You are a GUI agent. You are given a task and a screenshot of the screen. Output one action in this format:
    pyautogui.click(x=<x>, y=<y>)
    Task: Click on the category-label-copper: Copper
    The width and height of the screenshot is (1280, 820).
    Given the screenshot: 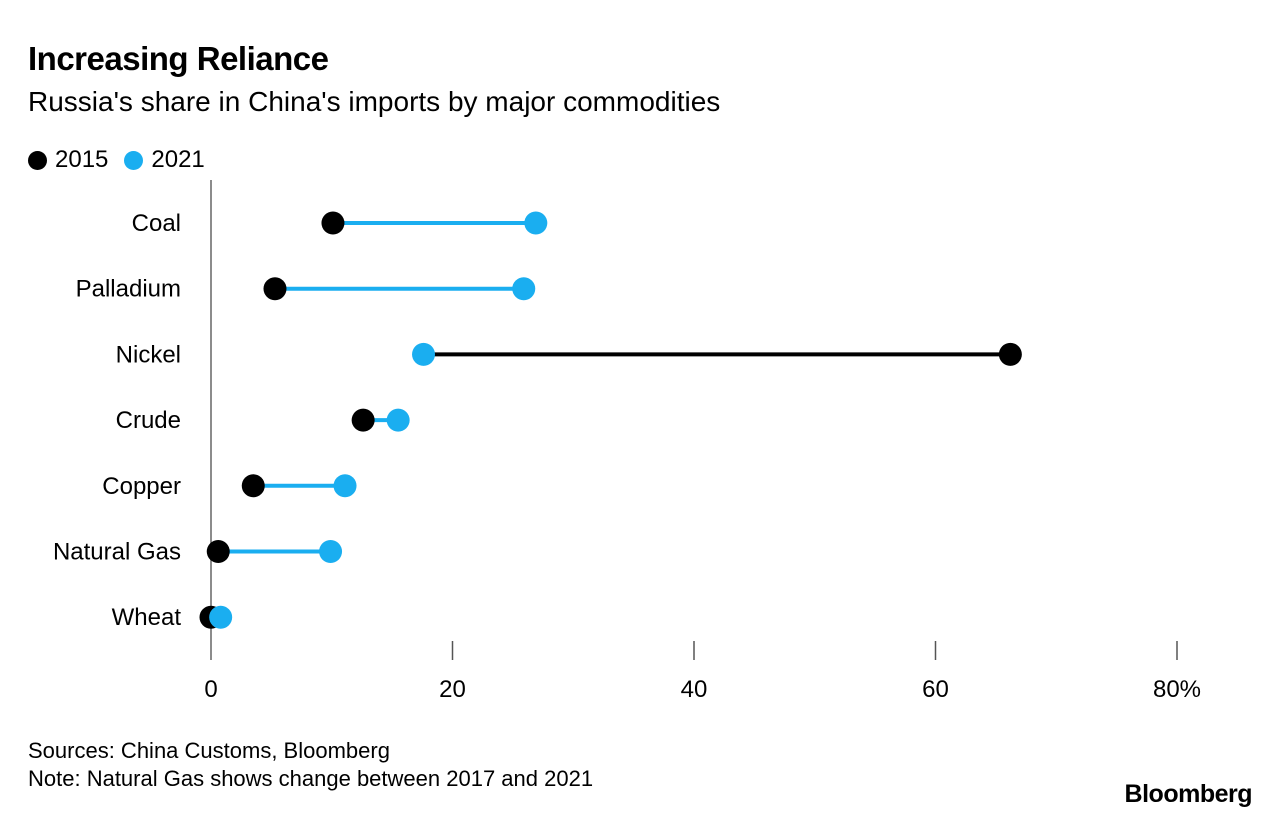 What is the action you would take?
    pyautogui.click(x=141, y=486)
    